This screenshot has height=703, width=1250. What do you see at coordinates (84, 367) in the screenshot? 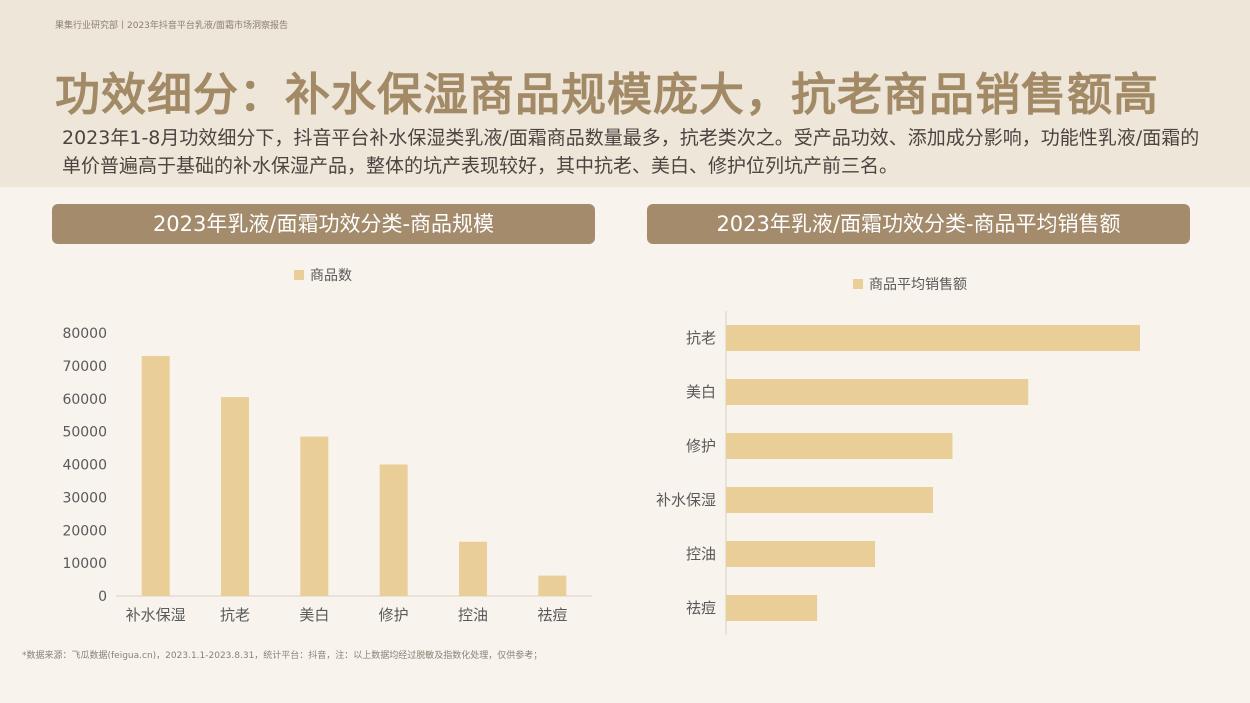
I see `y-tick-label: 70000` at bounding box center [84, 367].